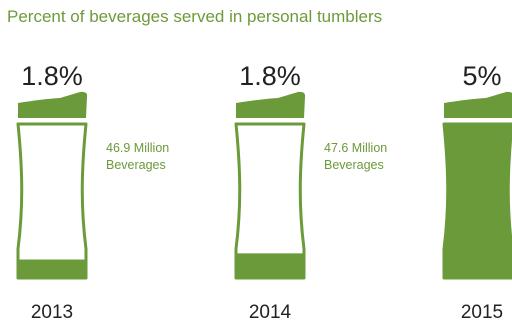  Describe the element at coordinates (355, 148) in the screenshot. I see `annotation-label: 47.6 Million` at that location.